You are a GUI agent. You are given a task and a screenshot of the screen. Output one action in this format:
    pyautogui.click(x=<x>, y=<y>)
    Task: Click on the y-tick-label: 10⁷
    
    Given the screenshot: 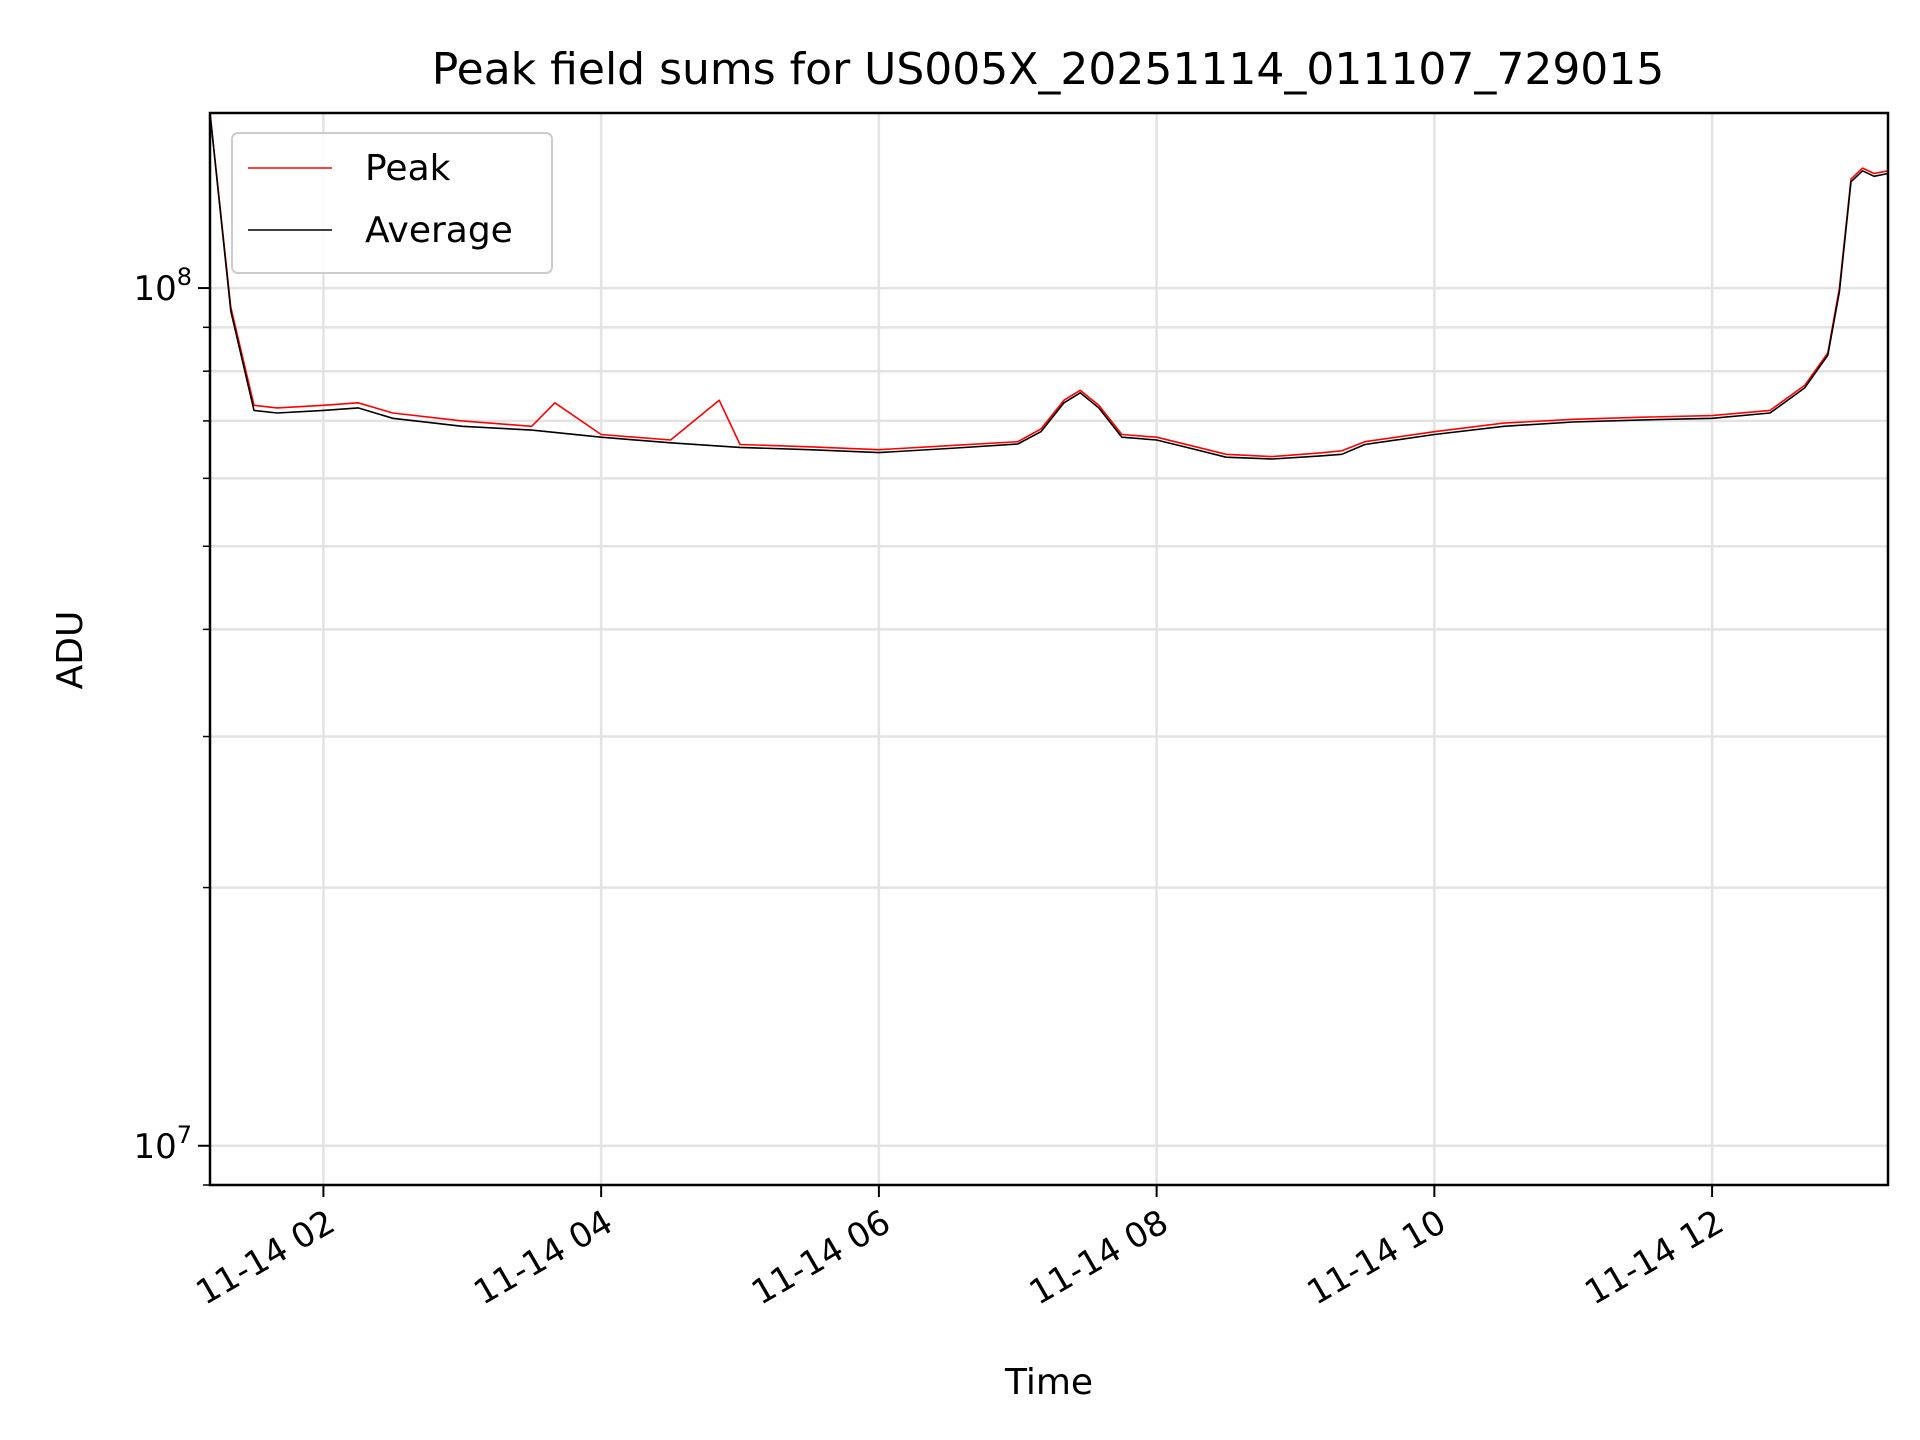 What is the action you would take?
    pyautogui.click(x=162, y=1144)
    